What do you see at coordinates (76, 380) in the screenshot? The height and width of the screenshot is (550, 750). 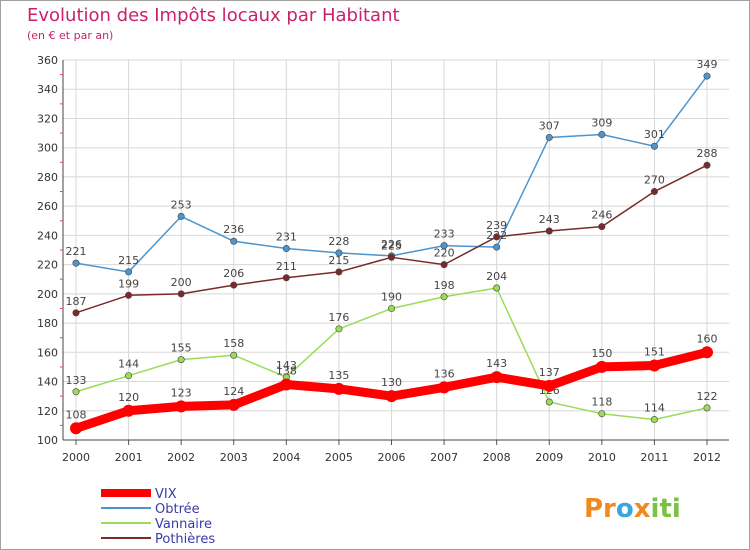 I see `data-label: 133` at bounding box center [76, 380].